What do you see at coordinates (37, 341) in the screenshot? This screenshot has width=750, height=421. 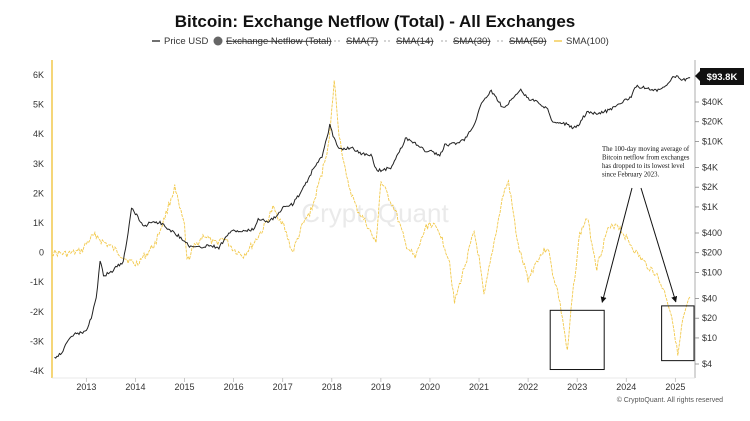 I see `left-tick-label: -3K` at bounding box center [37, 341].